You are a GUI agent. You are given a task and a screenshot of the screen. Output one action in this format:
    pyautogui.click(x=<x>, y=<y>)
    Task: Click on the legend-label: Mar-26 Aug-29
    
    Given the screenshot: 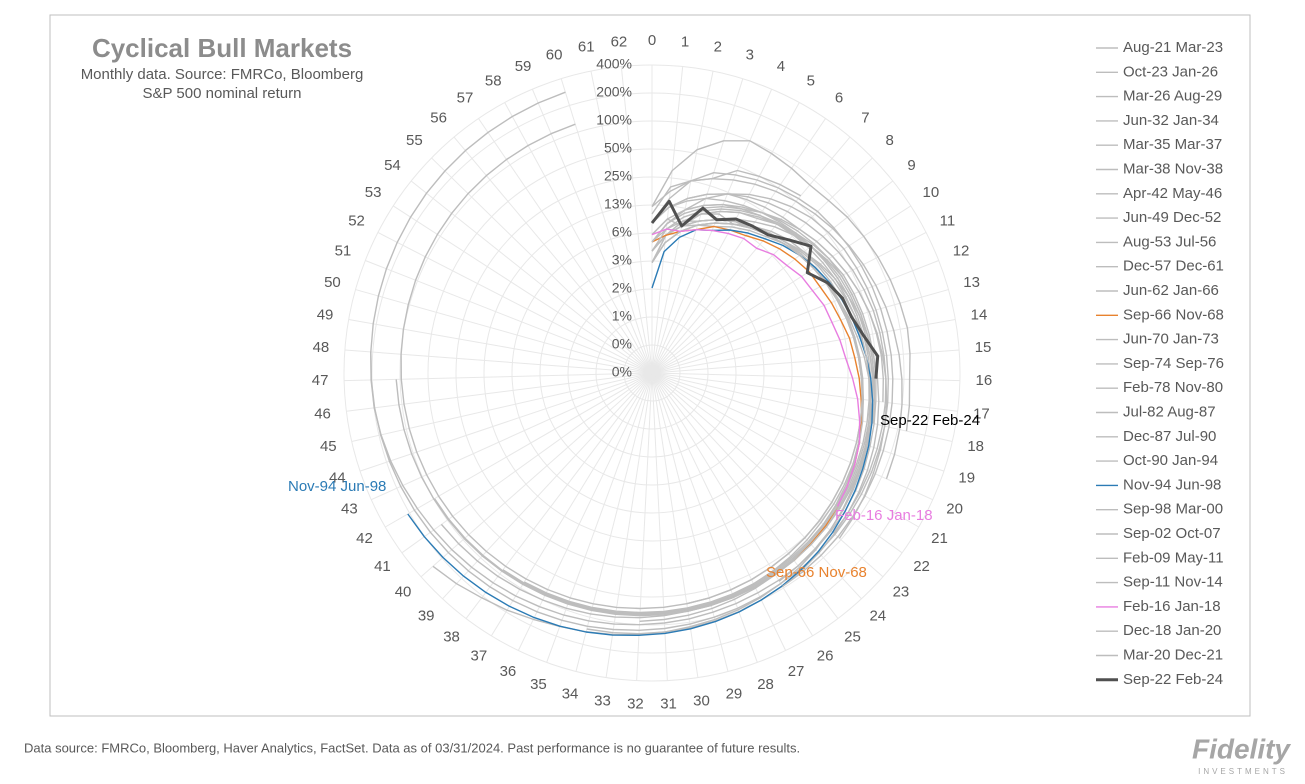 What is the action you would take?
    pyautogui.click(x=1172, y=96)
    